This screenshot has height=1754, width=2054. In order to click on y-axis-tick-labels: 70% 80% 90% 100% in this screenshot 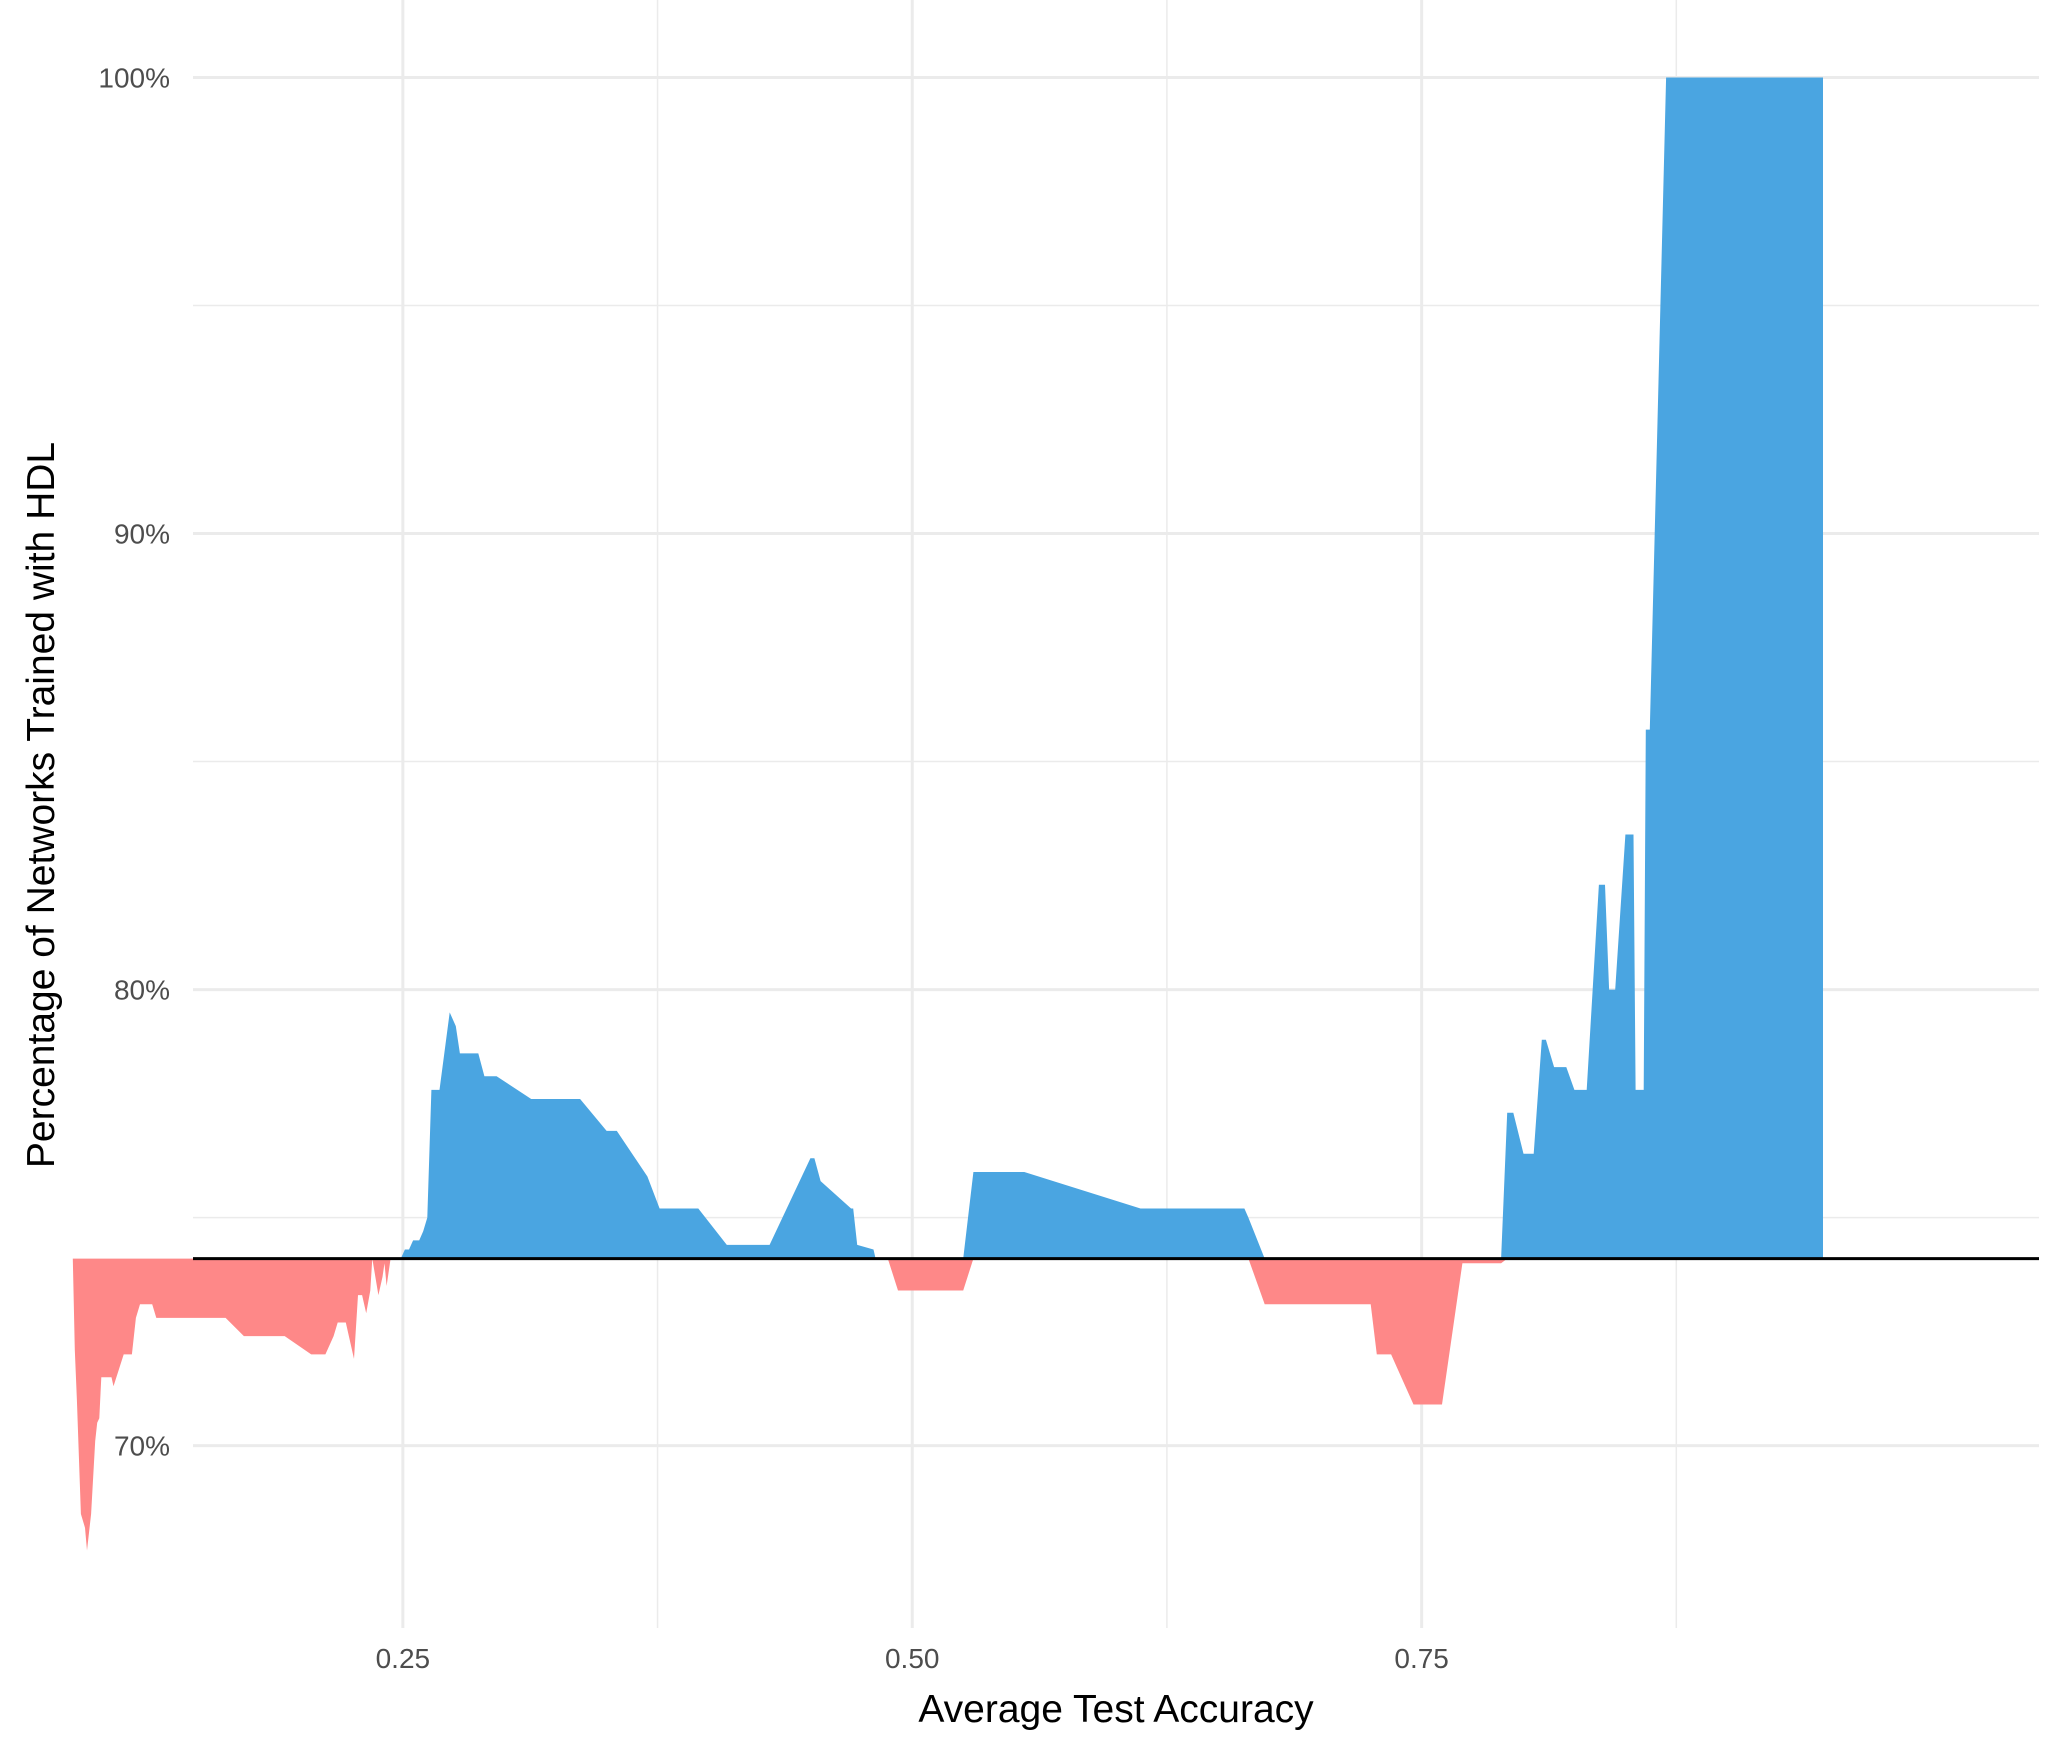, I will do `click(134, 762)`.